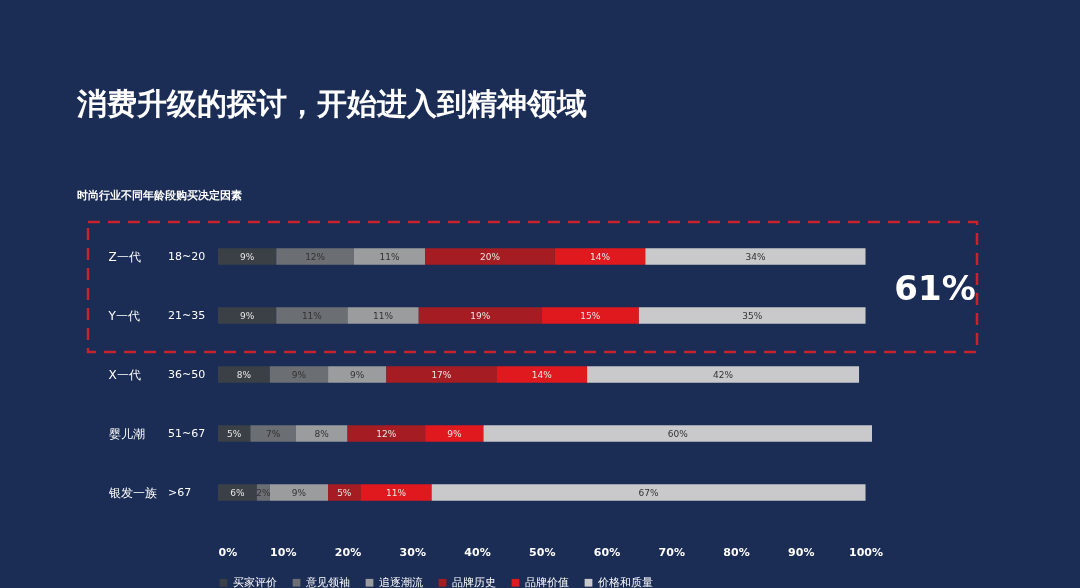 Image resolution: width=1080 pixels, height=588 pixels. I want to click on y-tick-label: X一代, so click(124, 374).